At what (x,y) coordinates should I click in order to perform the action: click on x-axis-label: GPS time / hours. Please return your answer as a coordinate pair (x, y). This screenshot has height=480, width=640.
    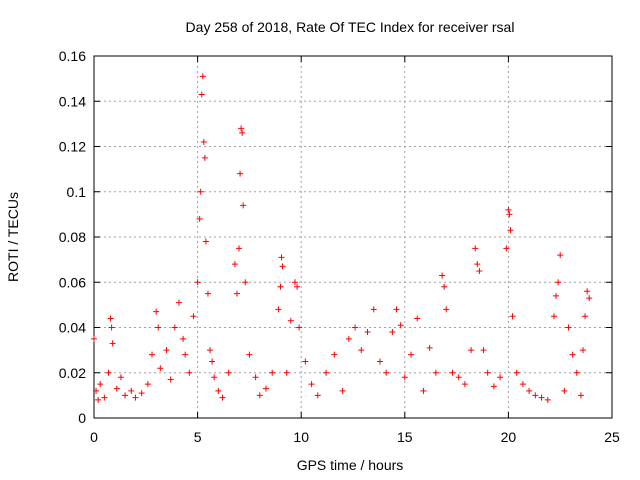
    Looking at the image, I should click on (350, 465).